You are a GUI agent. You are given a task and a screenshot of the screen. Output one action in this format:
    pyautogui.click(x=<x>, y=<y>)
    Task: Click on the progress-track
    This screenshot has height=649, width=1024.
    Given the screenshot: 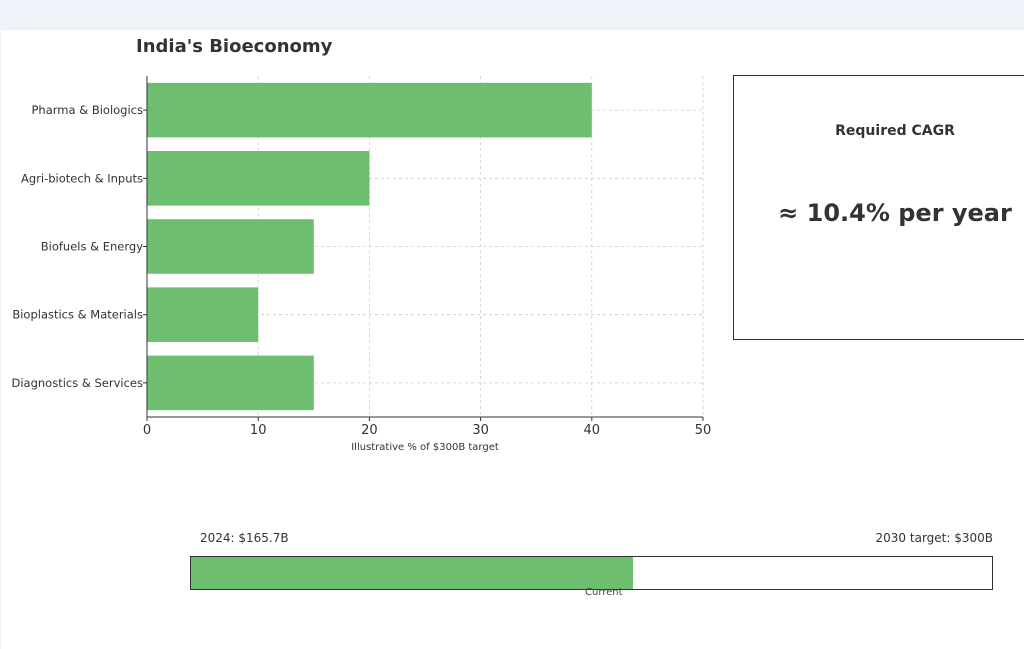 What is the action you would take?
    pyautogui.click(x=591, y=573)
    